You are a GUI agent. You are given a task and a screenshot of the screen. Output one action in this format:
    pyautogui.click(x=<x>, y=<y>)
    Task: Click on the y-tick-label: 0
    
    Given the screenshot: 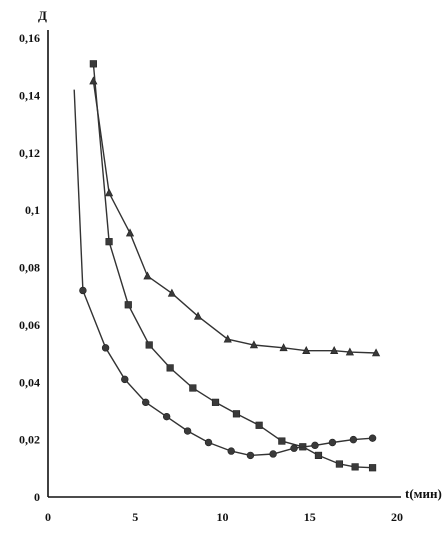 What is the action you would take?
    pyautogui.click(x=37, y=497)
    